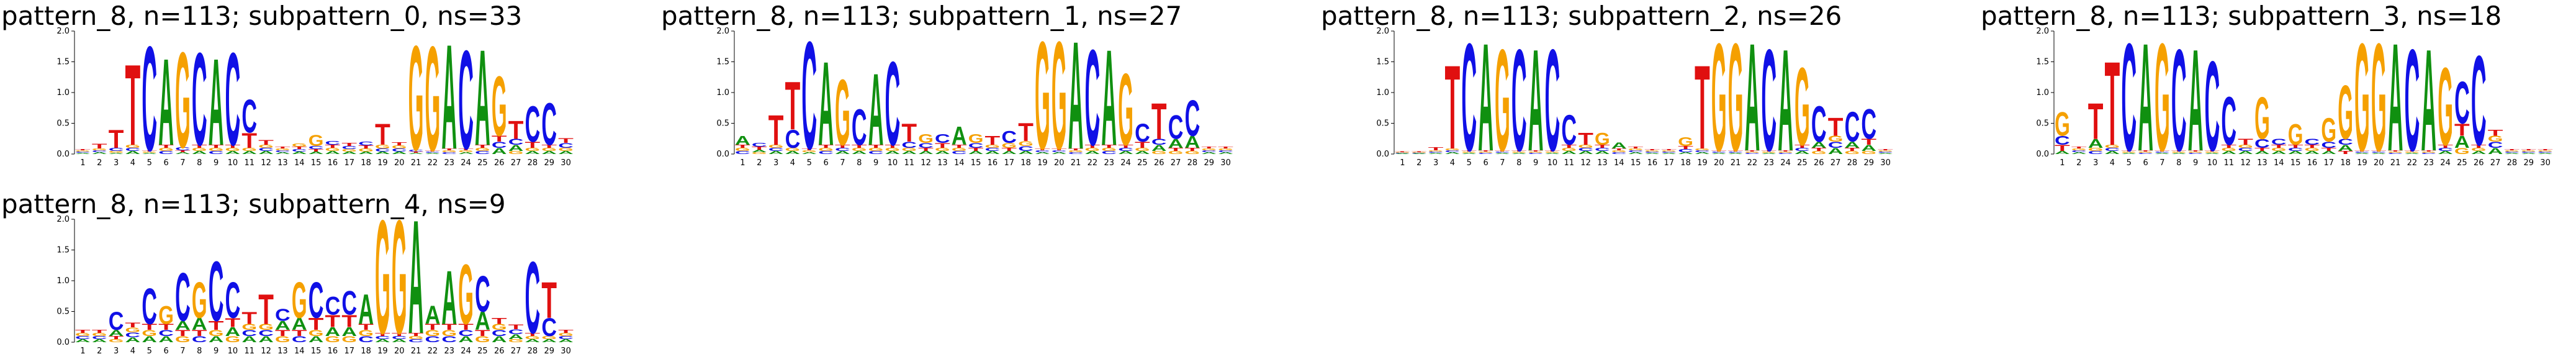 Image resolution: width=2576 pixels, height=354 pixels. I want to click on x-tick-label: 16, so click(993, 163).